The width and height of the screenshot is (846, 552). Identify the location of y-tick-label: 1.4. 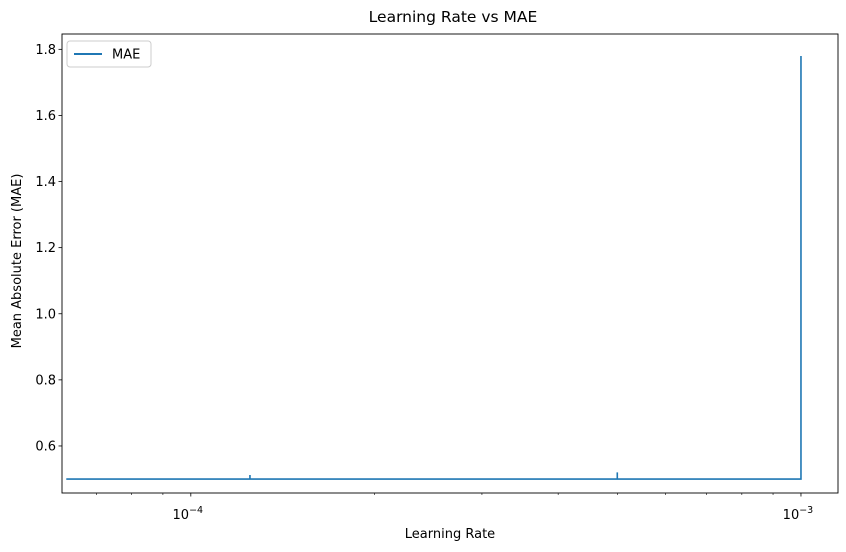
(45, 182).